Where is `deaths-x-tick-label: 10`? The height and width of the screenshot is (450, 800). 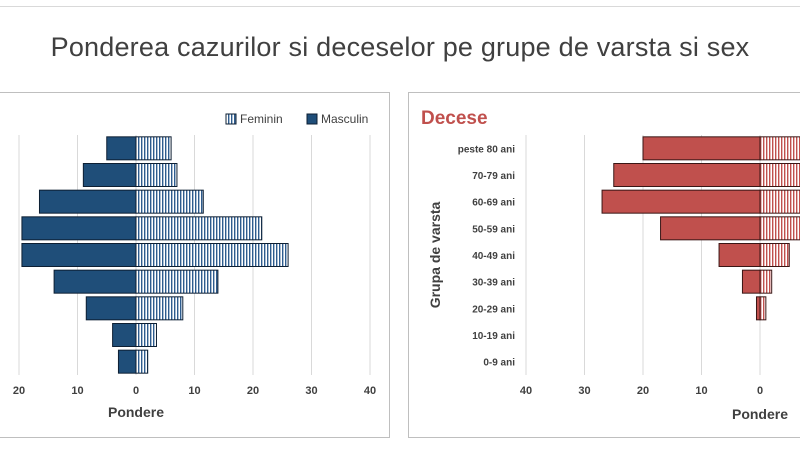 deaths-x-tick-label: 10 is located at coordinates (701, 391).